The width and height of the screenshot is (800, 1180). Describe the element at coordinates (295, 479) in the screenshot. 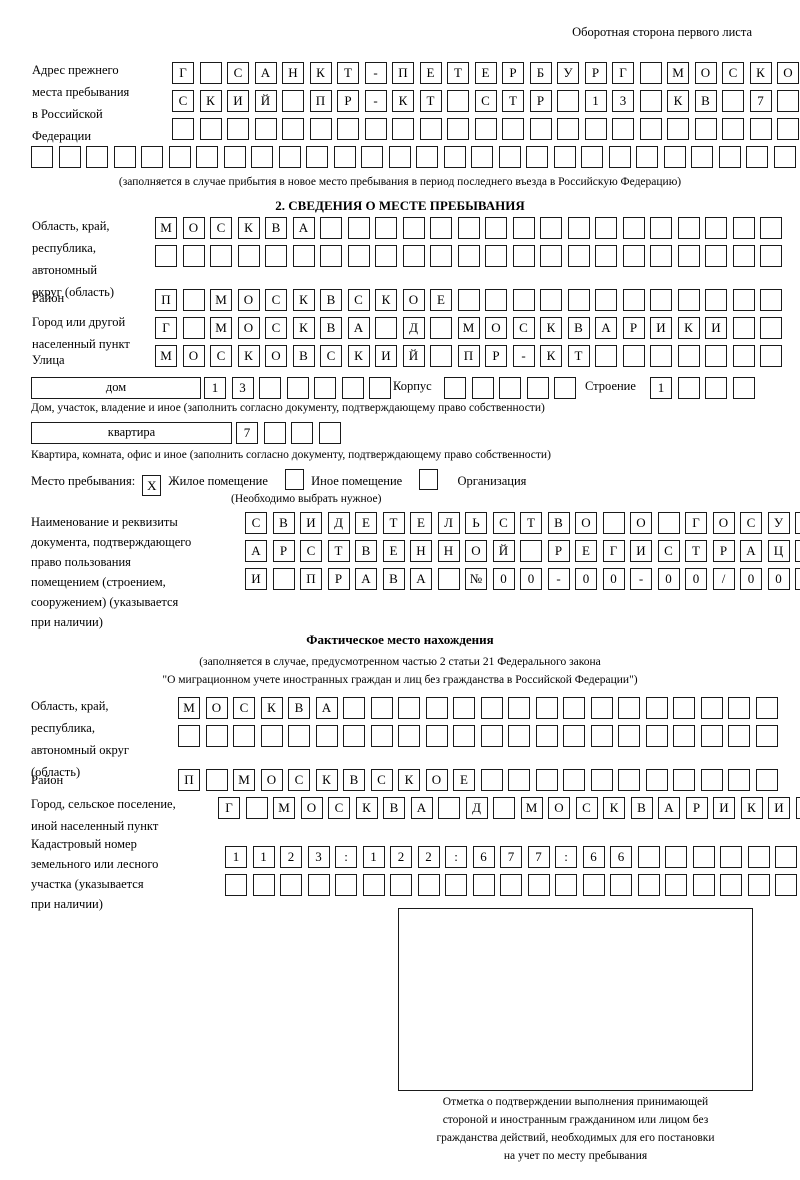

I see `checkbox-inoe-pomeshchenie` at that location.